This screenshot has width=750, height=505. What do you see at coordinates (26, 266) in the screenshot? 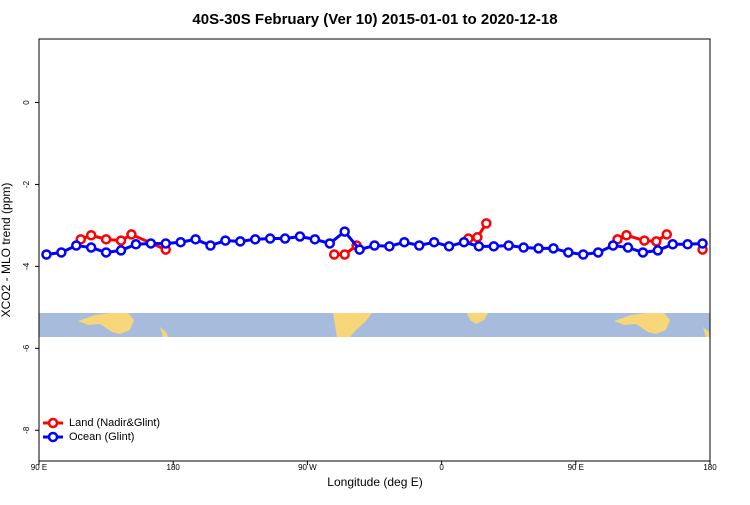
I see `y-tick-label: -4` at bounding box center [26, 266].